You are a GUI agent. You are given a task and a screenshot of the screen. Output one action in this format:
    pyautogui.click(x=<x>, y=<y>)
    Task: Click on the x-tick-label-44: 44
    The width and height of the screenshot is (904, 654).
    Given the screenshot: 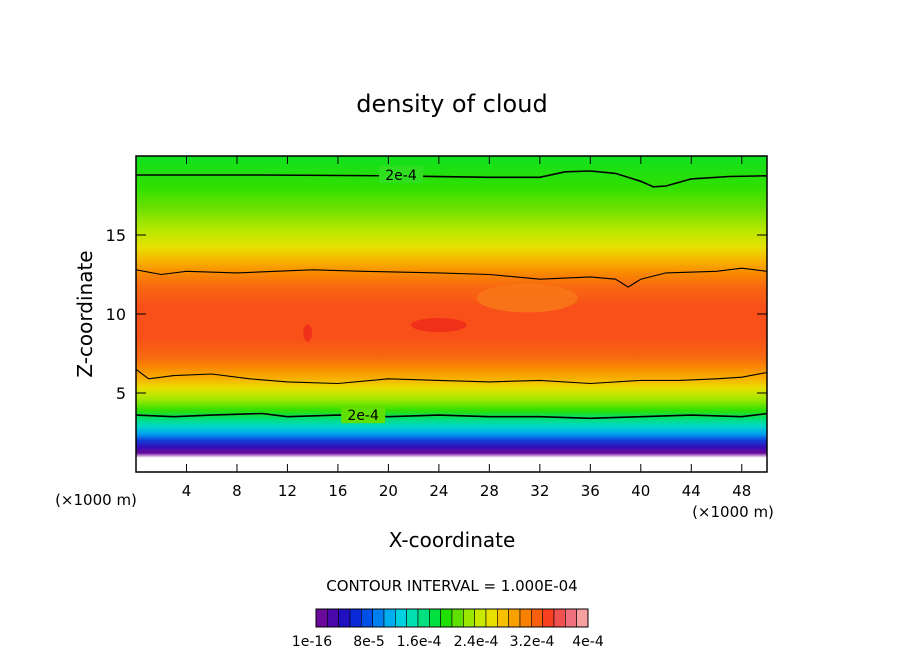 What is the action you would take?
    pyautogui.click(x=691, y=491)
    